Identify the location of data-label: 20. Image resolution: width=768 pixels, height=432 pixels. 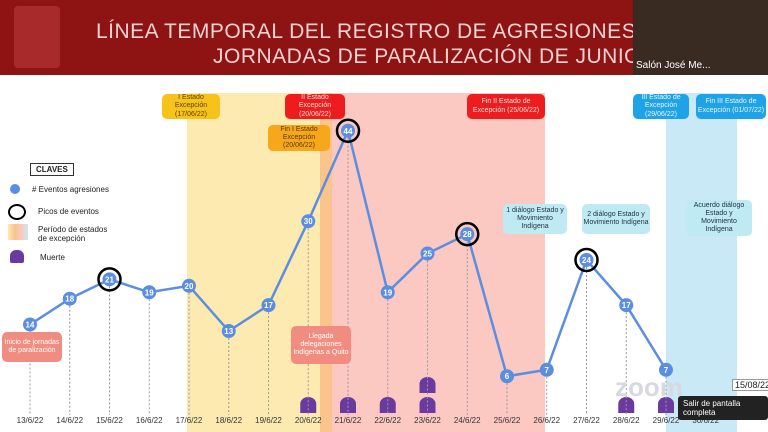
(189, 286).